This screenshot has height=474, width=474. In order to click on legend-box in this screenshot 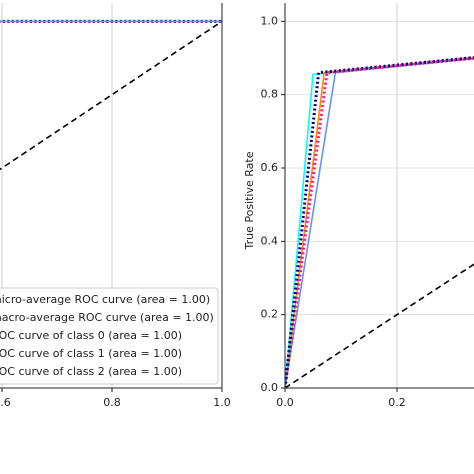, I will do `click(109, 336)`.